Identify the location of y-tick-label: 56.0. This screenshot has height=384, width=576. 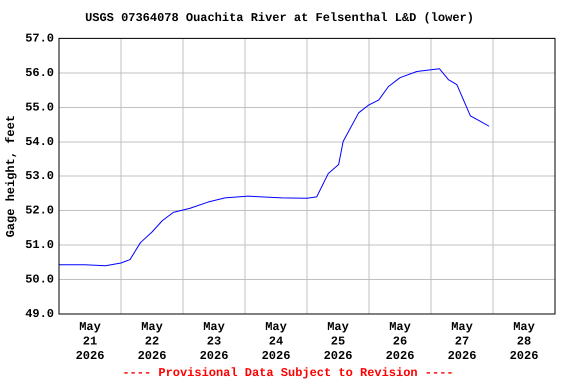
(39, 73).